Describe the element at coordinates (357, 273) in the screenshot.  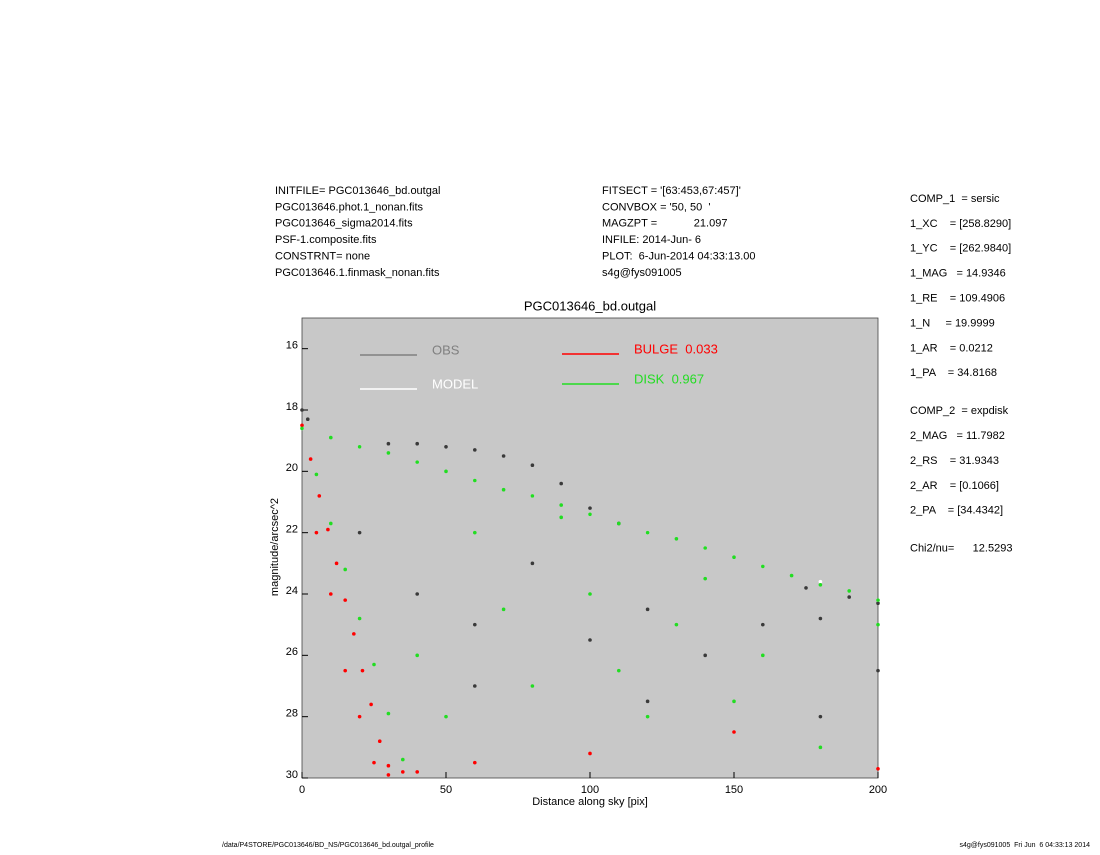
I see `header-left-line: PGC013646.1.finmask_nonan.fits` at that location.